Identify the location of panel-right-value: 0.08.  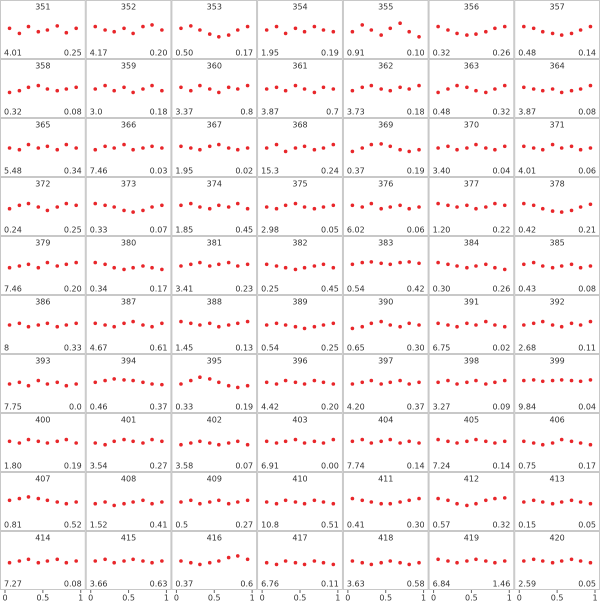
(587, 289).